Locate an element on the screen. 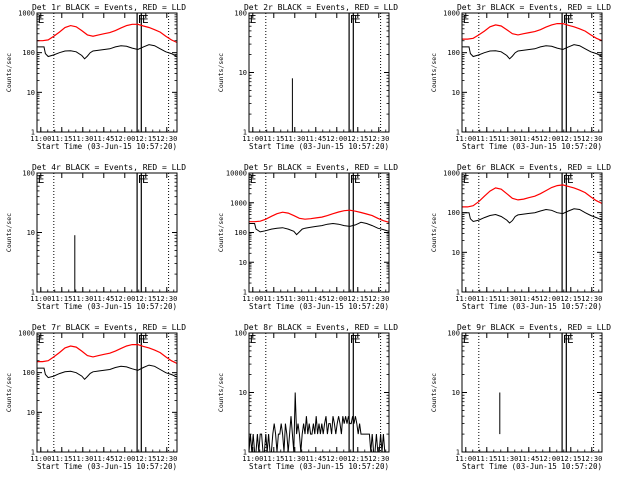 This screenshot has width=640, height=480. panel-title: Det 4r BLACK = Events, RED = LLD is located at coordinates (109, 167).